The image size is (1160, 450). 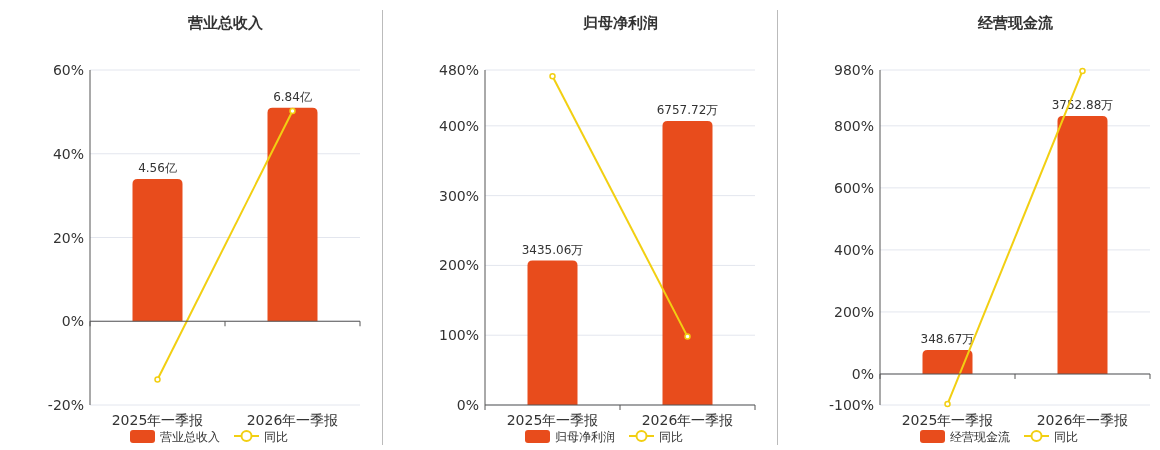 What do you see at coordinates (851, 405) in the screenshot?
I see `y-tick-label: -100%` at bounding box center [851, 405].